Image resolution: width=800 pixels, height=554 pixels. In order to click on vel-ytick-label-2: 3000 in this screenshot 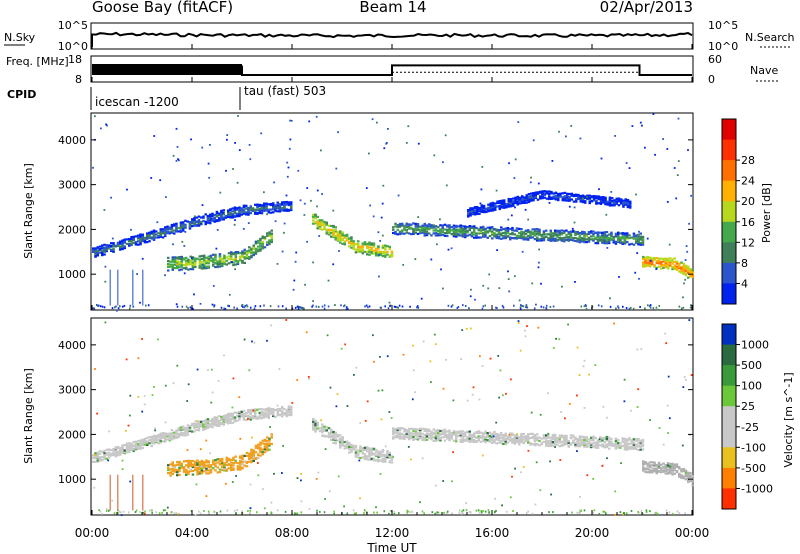, I will do `click(72, 390)`.